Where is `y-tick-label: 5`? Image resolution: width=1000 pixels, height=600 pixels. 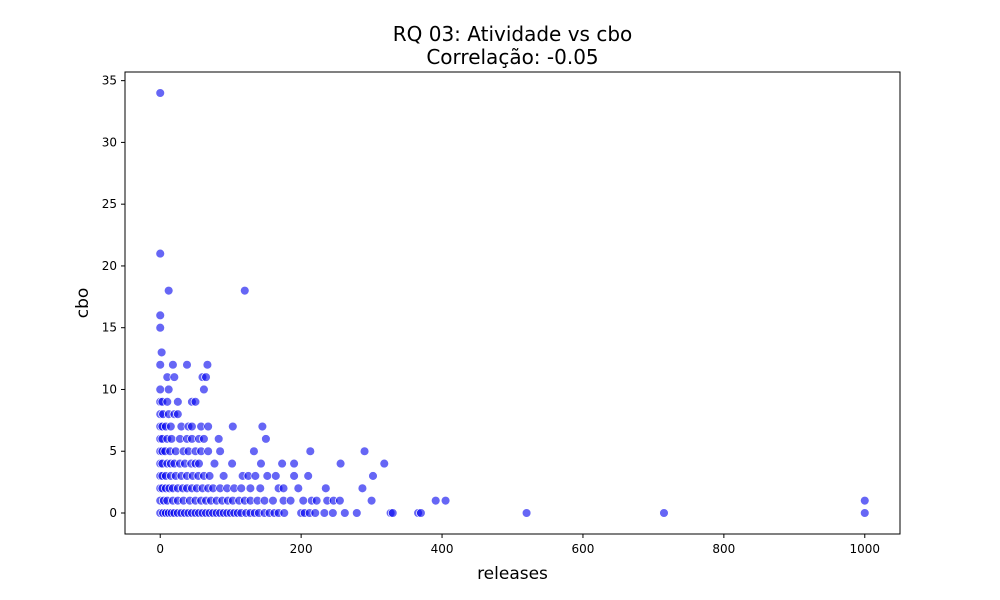 y-tick-label: 5 is located at coordinates (113, 451).